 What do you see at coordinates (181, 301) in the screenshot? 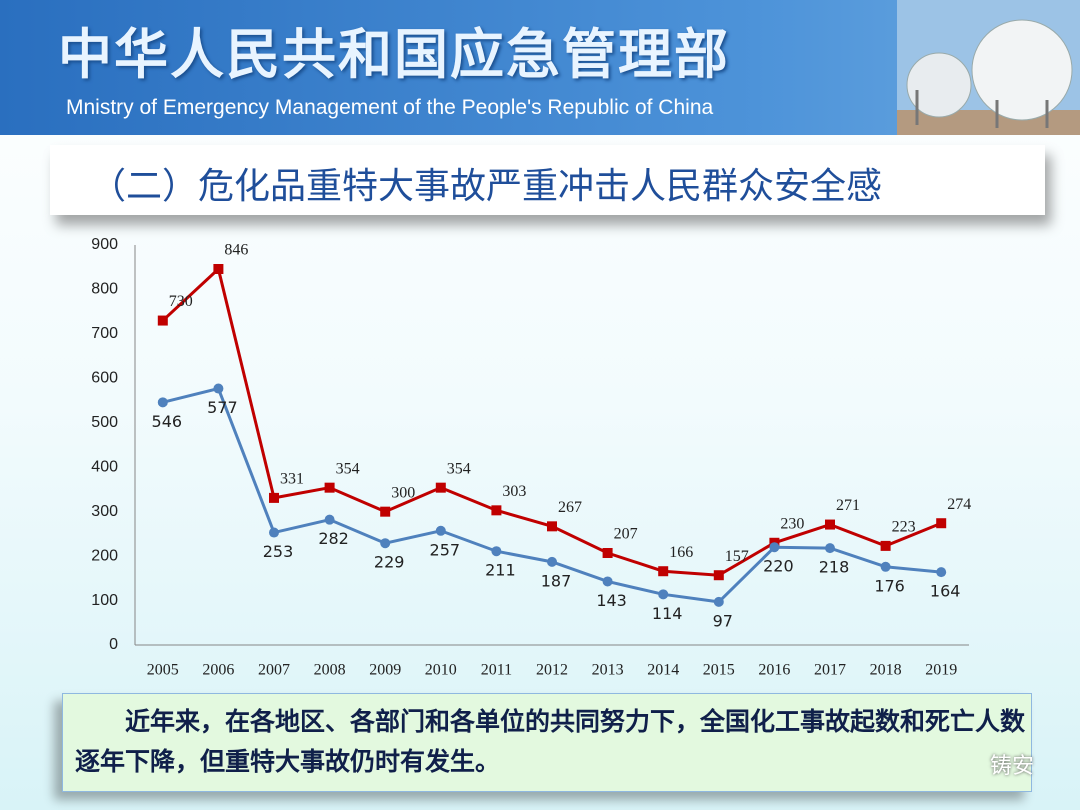
I see `data-label: 730` at bounding box center [181, 301].